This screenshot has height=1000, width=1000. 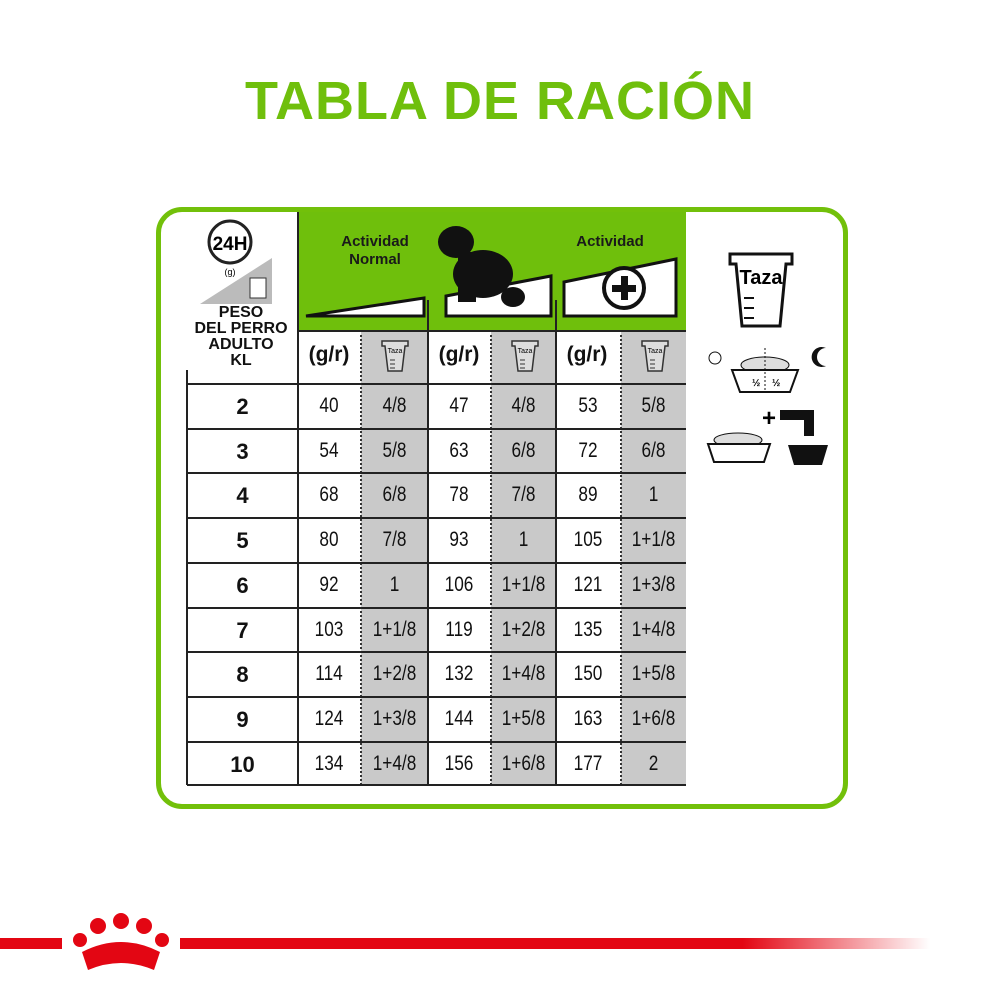 I want to click on label-line: PESO, so click(x=241, y=312).